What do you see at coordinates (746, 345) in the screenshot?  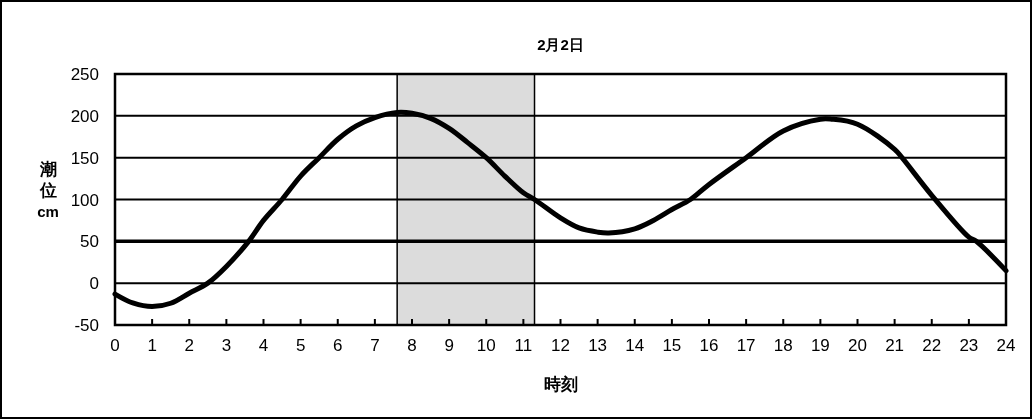 I see `x-tick-label: 17` at bounding box center [746, 345].